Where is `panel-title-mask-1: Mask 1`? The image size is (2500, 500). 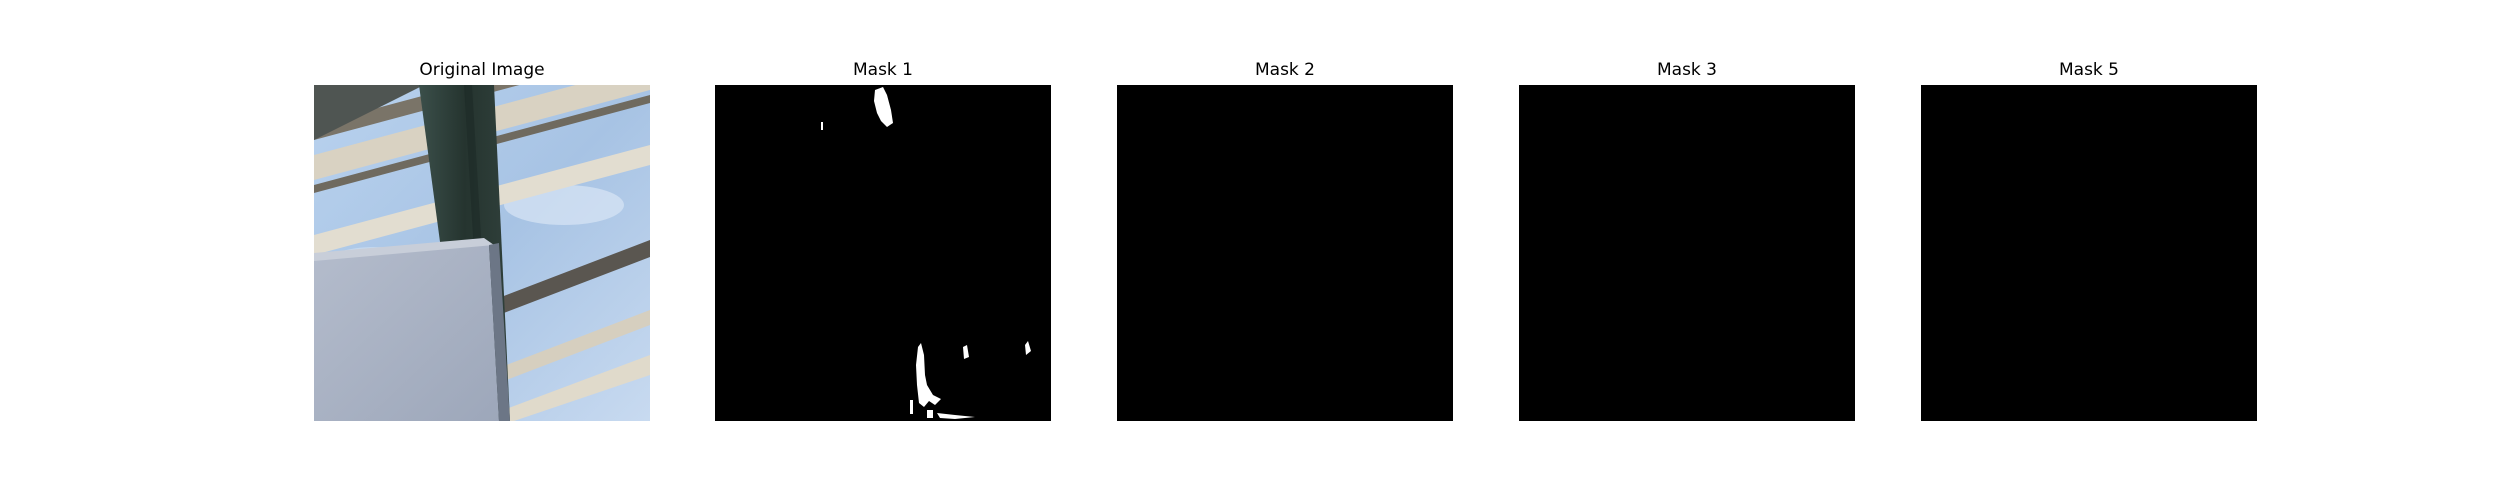 panel-title-mask-1: Mask 1 is located at coordinates (882, 70).